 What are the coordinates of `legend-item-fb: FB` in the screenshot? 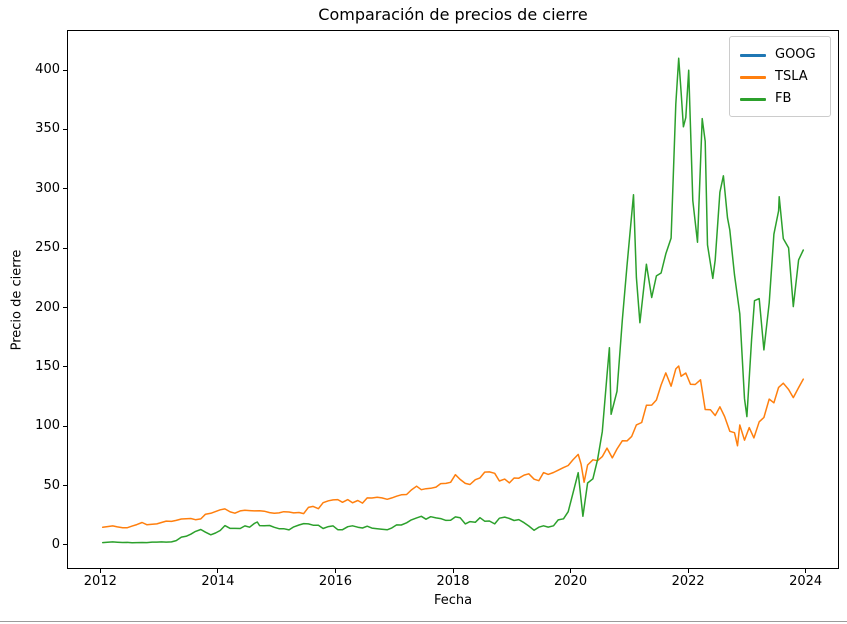 It's located at (780, 99).